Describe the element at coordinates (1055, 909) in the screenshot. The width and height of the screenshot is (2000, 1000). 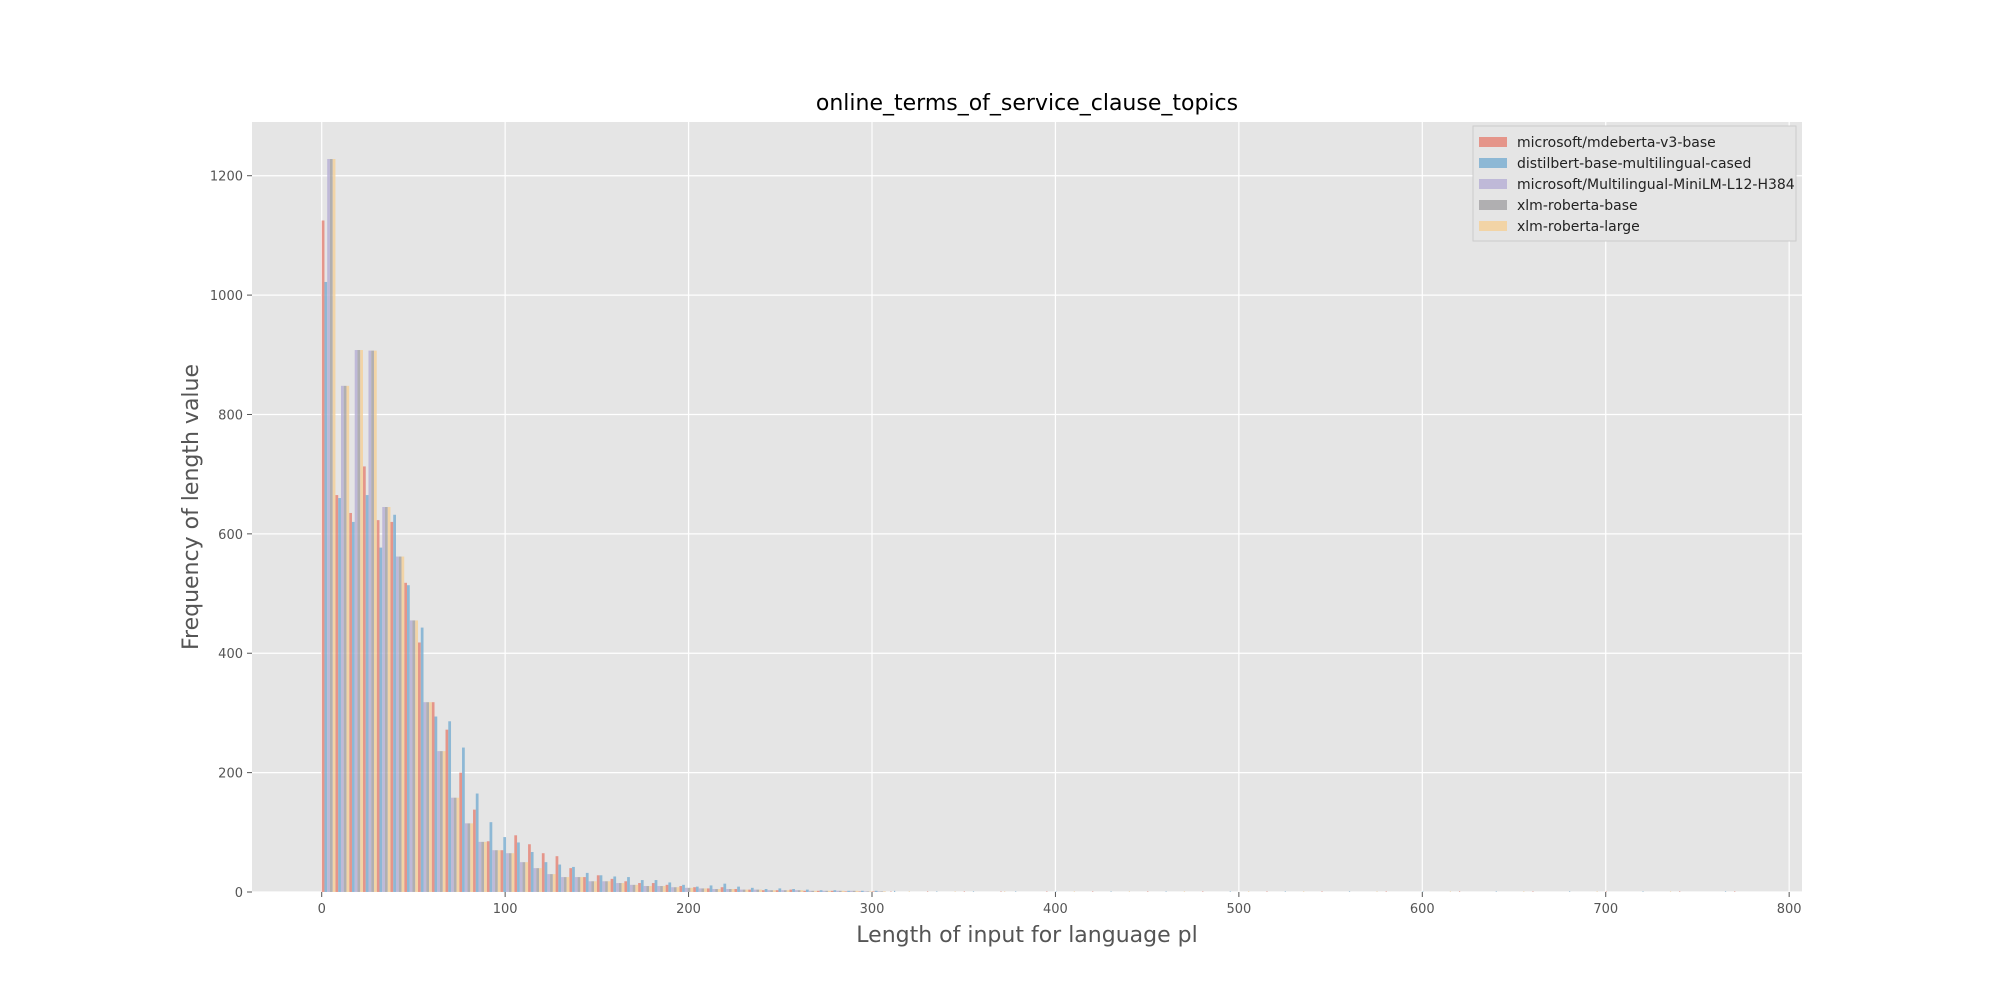
I see `x-tick-label: 400` at that location.